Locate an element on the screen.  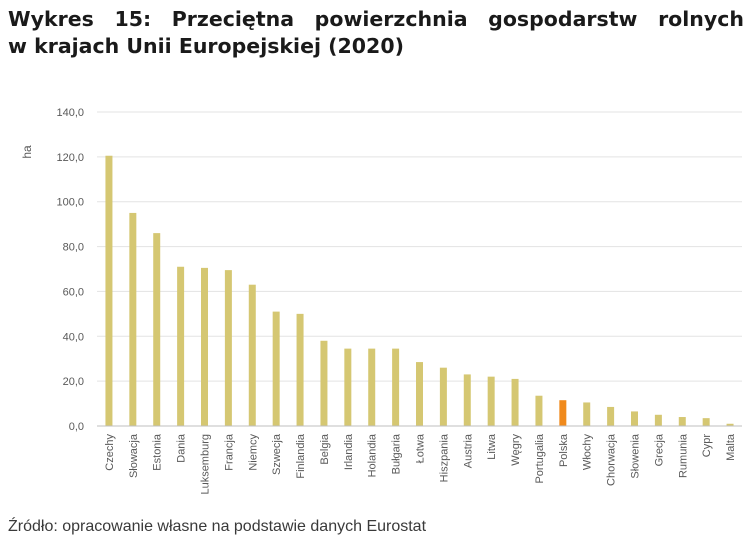
x-tick-label: Luksemburg is located at coordinates (206, 464).